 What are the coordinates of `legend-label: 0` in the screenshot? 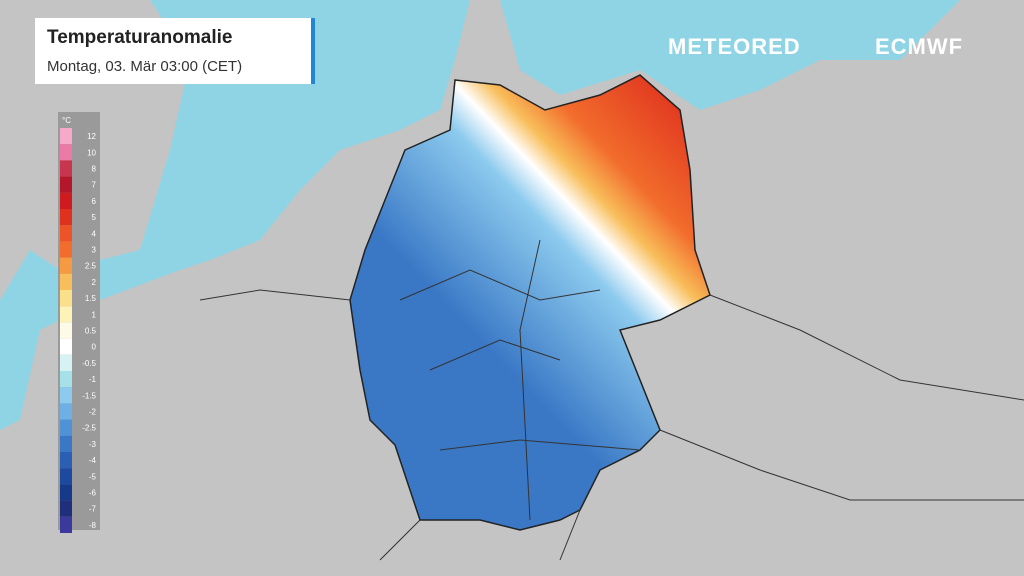 It's located at (94, 347).